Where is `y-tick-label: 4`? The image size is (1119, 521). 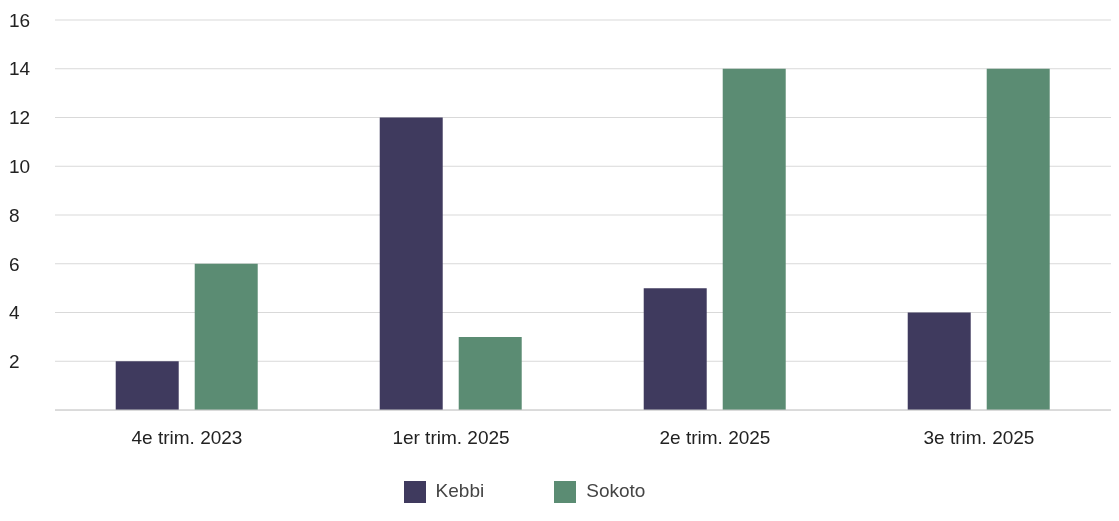 y-tick-label: 4 is located at coordinates (14, 313).